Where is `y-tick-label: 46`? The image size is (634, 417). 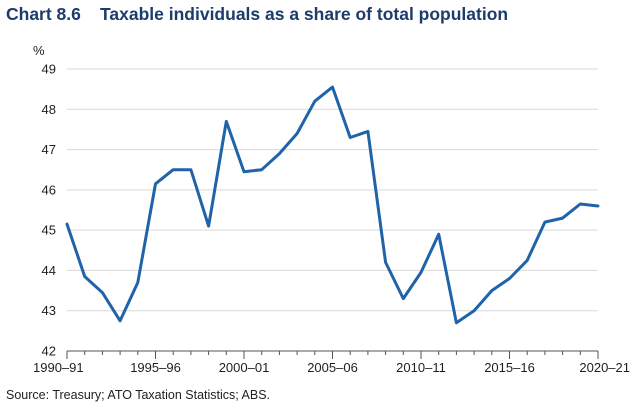 y-tick-label: 46 is located at coordinates (49, 189).